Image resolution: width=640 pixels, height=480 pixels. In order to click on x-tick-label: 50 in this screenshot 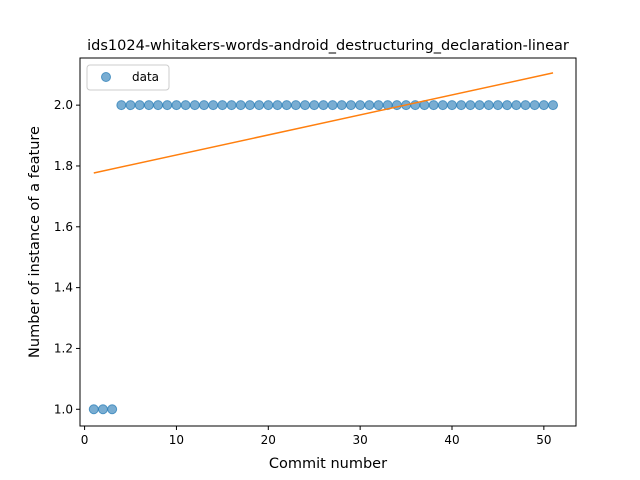, I will do `click(543, 440)`.